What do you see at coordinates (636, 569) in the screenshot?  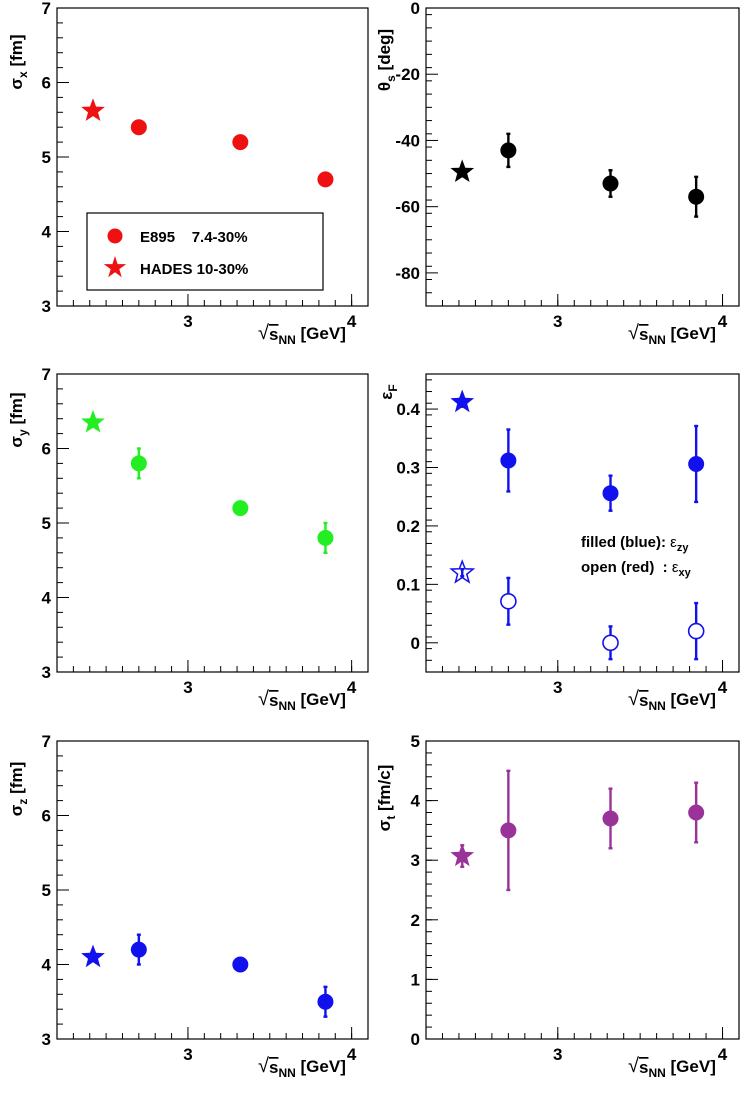 I see `annotation-open: open (red) : εxy` at bounding box center [636, 569].